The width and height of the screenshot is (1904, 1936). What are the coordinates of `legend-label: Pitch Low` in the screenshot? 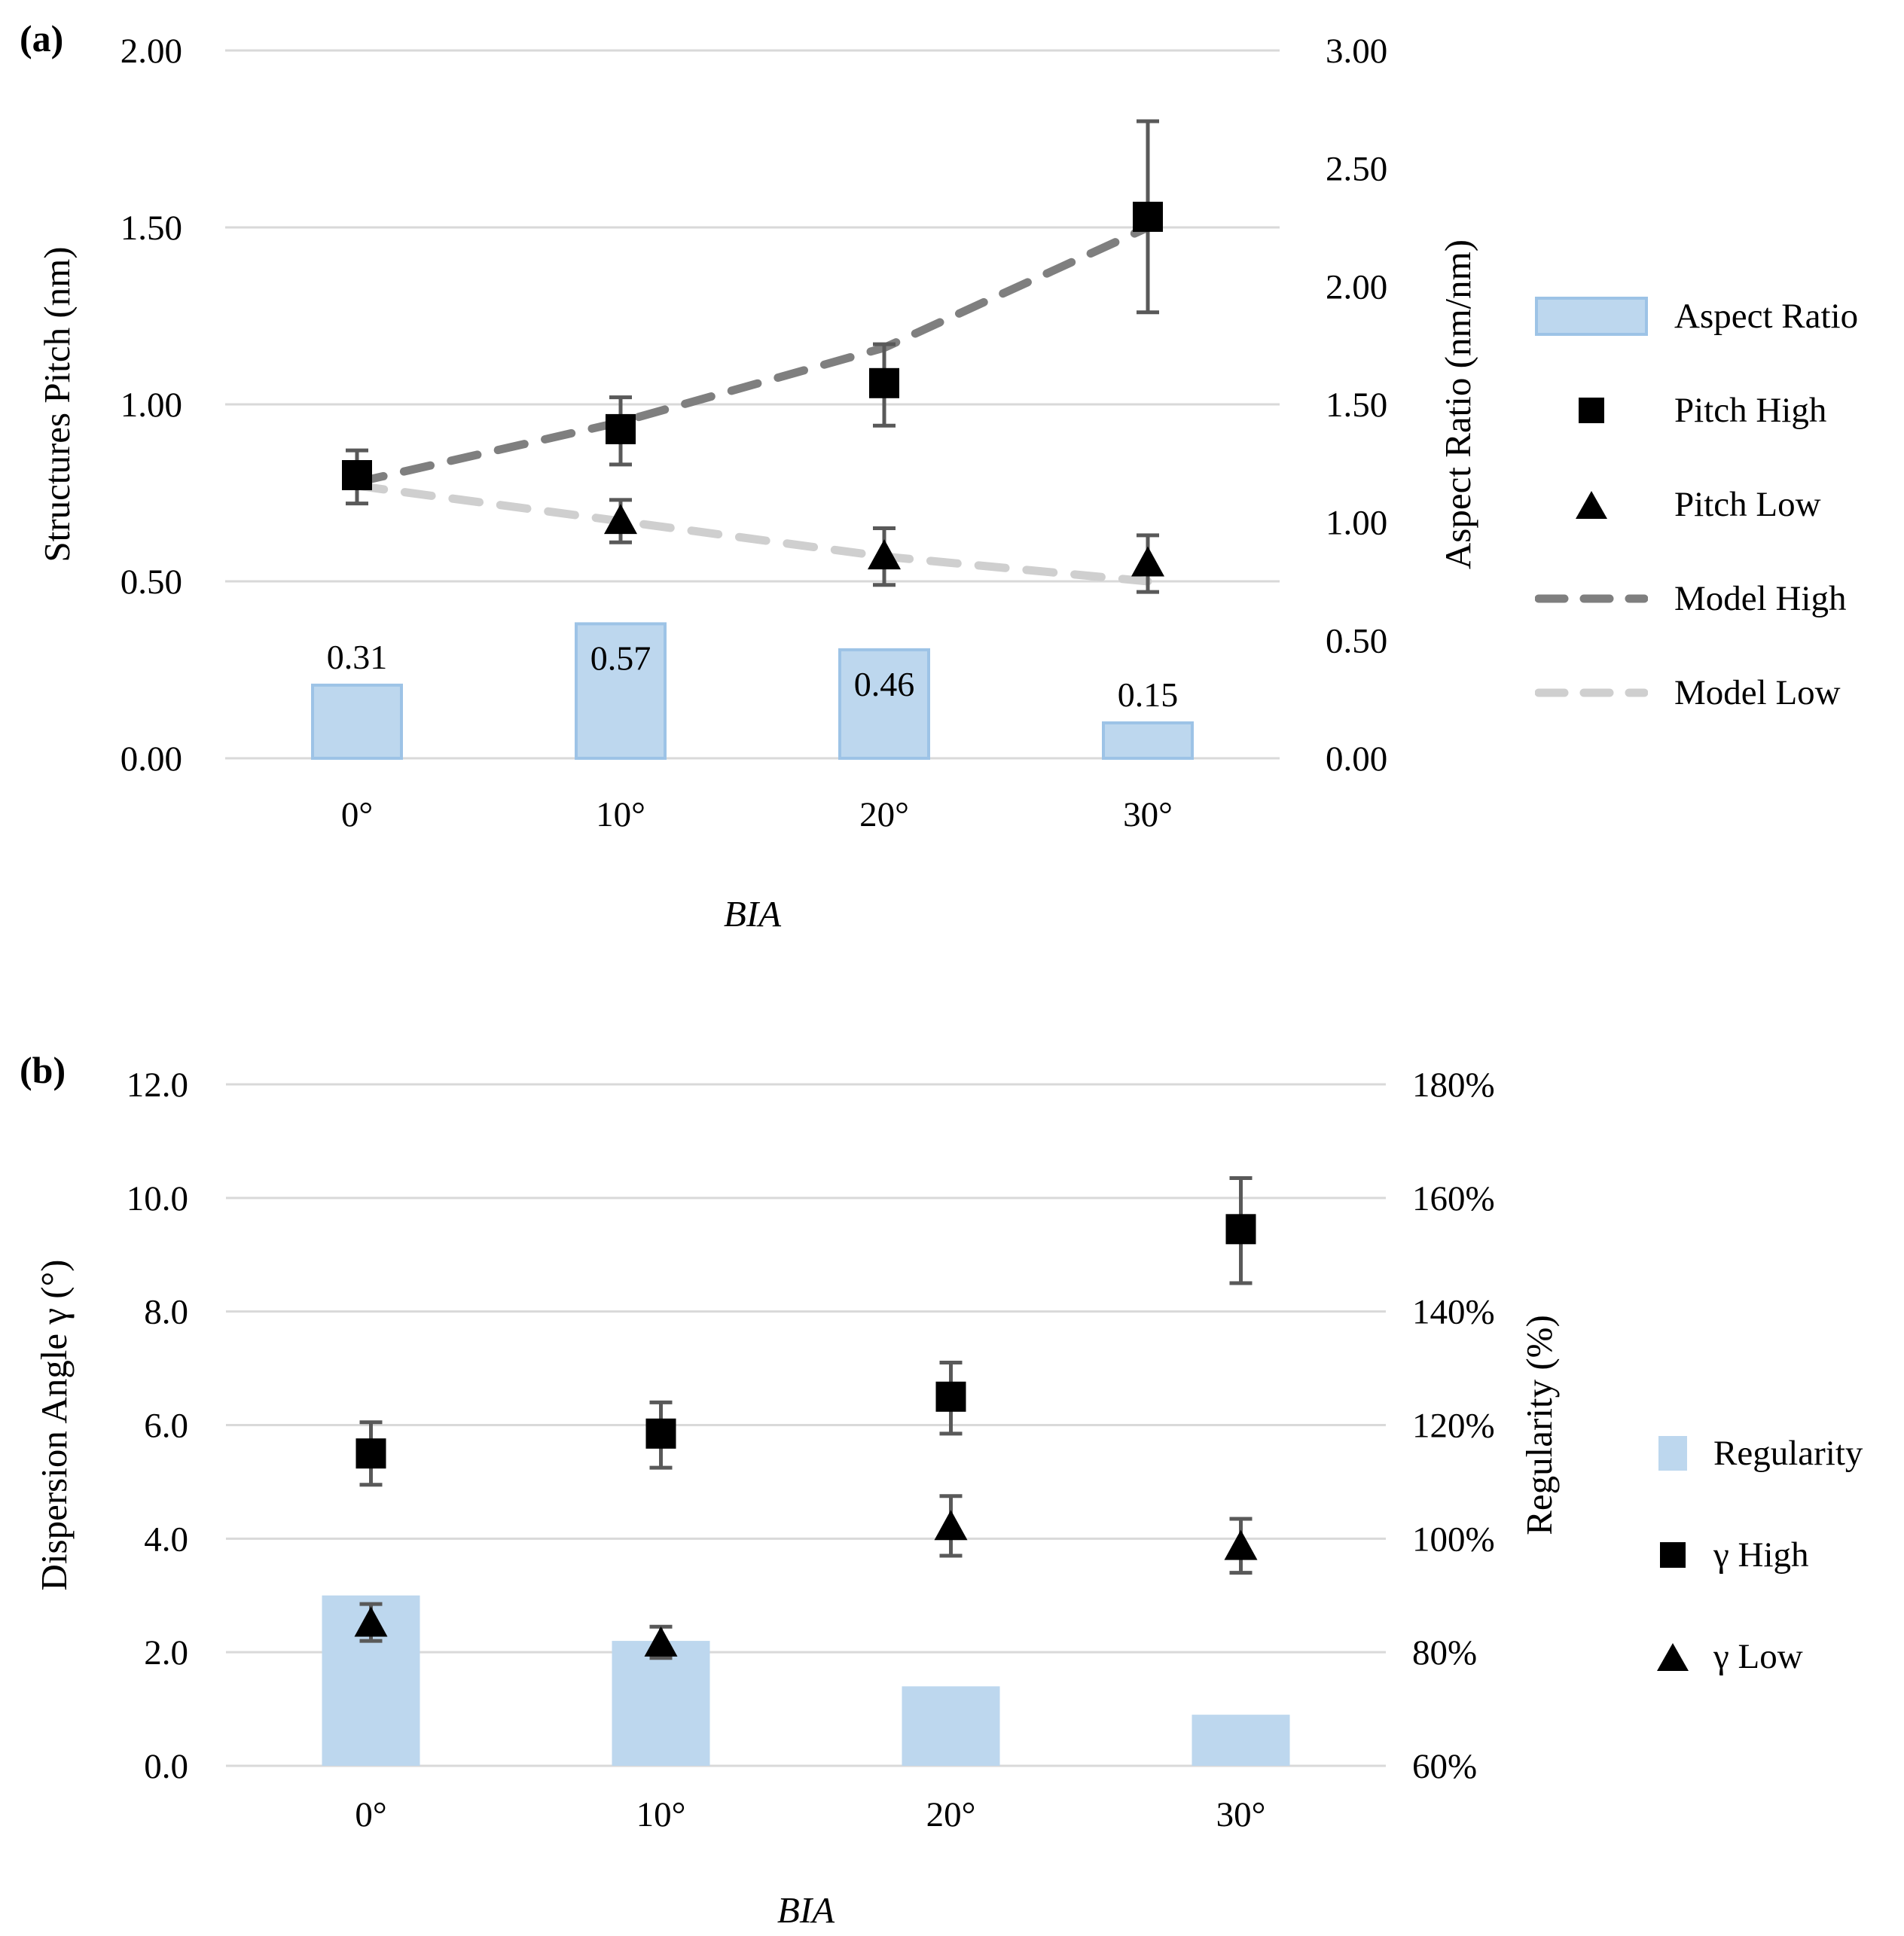 It's located at (1747, 504).